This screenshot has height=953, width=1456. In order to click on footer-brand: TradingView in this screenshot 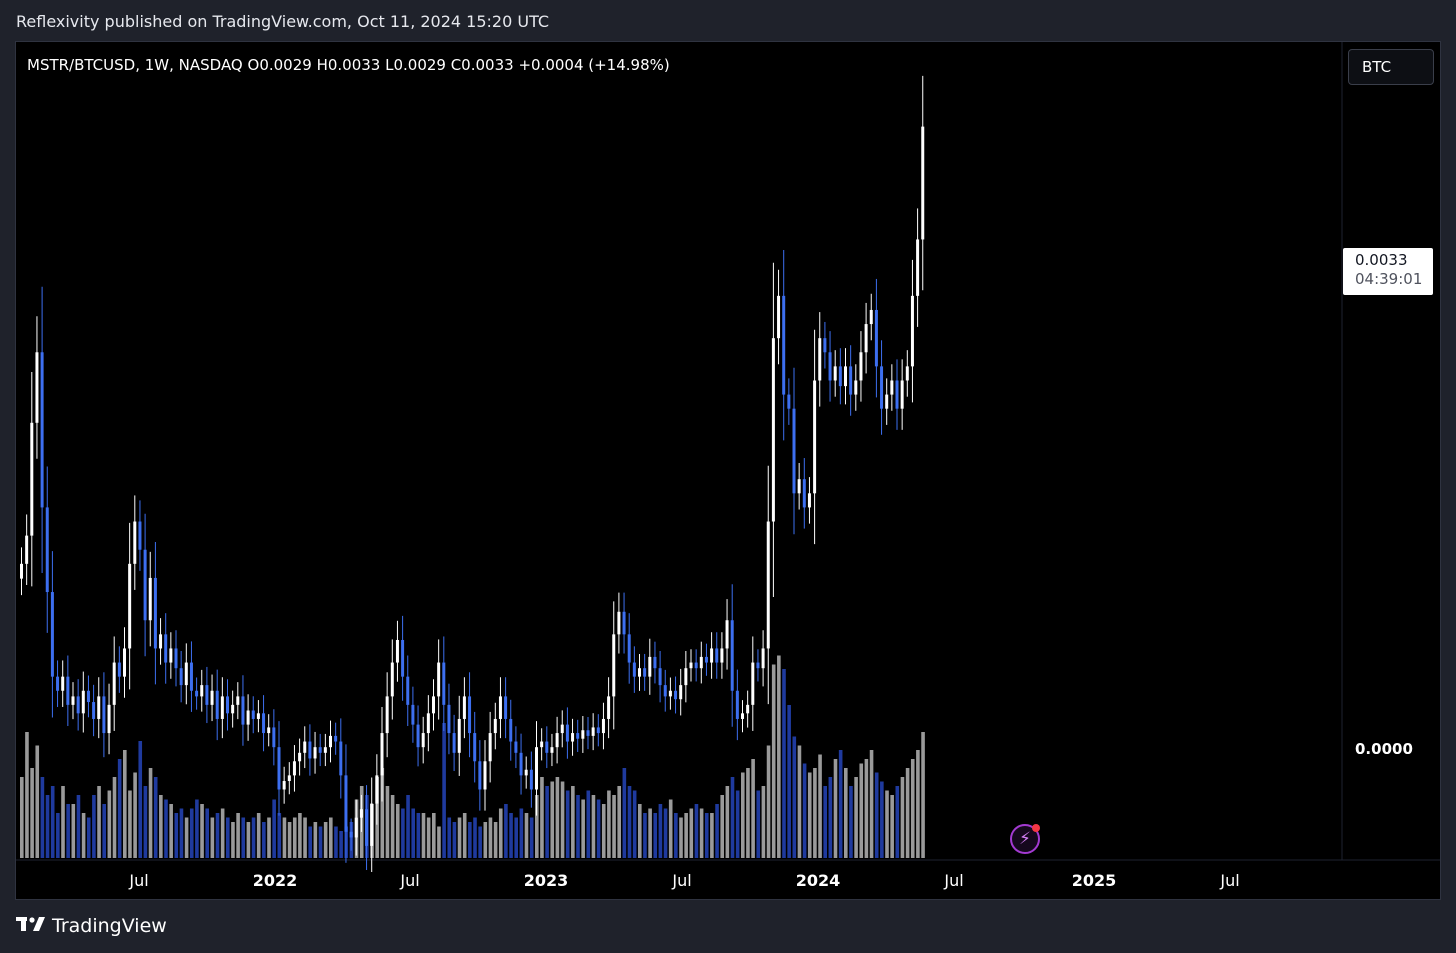, I will do `click(91, 926)`.